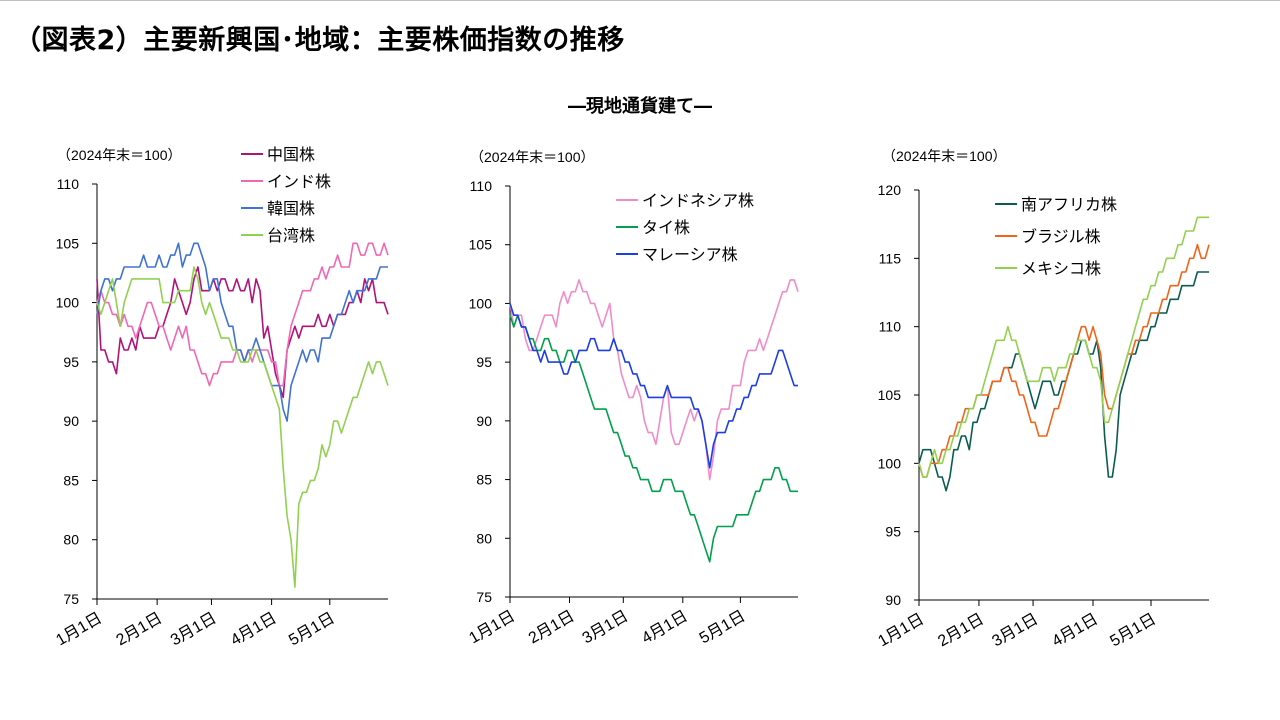  What do you see at coordinates (640, 106) in the screenshot?
I see `chart-subtitle: ―現地通貨建て―` at bounding box center [640, 106].